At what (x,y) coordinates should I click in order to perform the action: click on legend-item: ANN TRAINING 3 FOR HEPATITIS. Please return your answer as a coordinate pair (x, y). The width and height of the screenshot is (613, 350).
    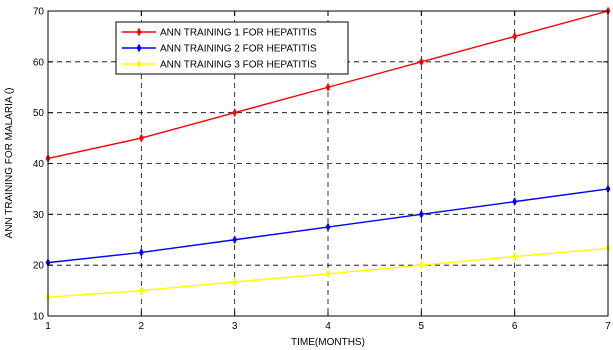
    Looking at the image, I should click on (219, 65).